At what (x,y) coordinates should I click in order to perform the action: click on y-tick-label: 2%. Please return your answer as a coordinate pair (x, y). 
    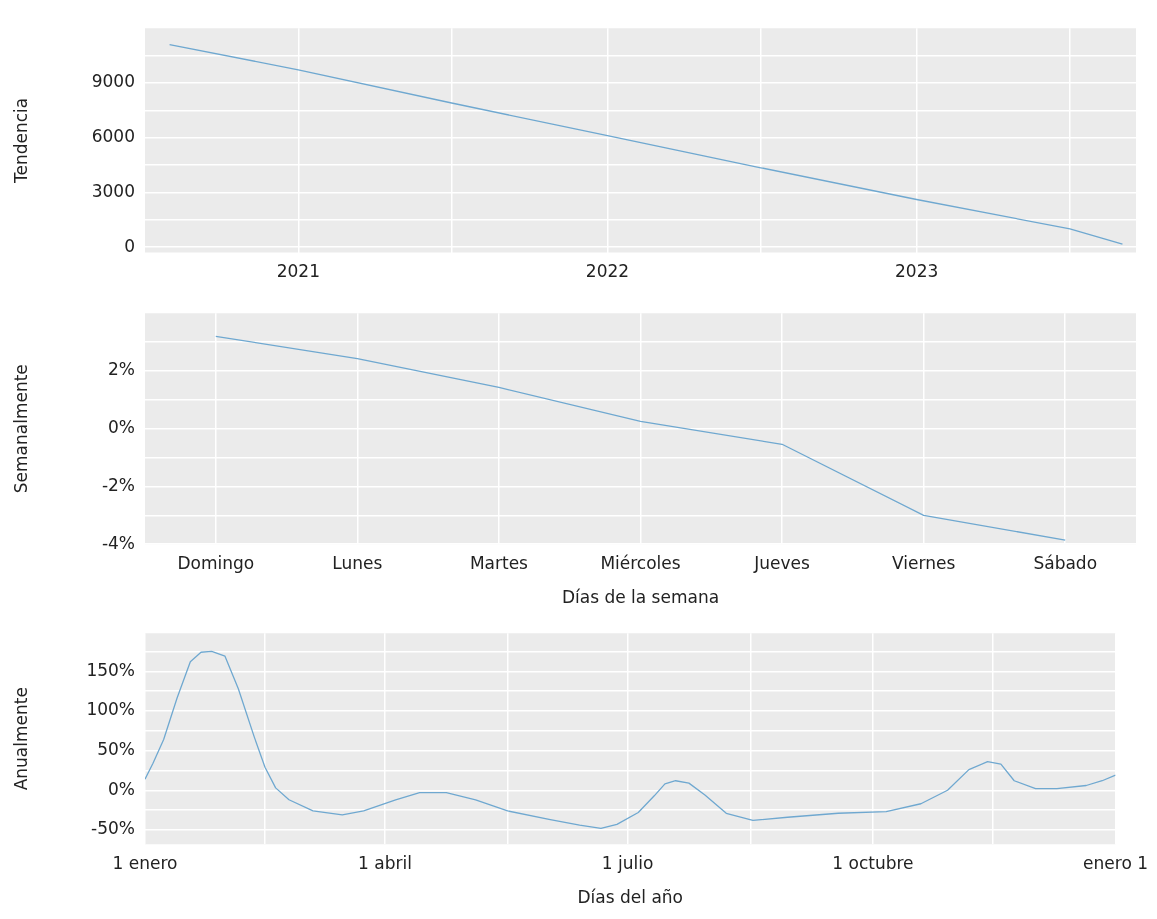
    Looking at the image, I should click on (121, 369).